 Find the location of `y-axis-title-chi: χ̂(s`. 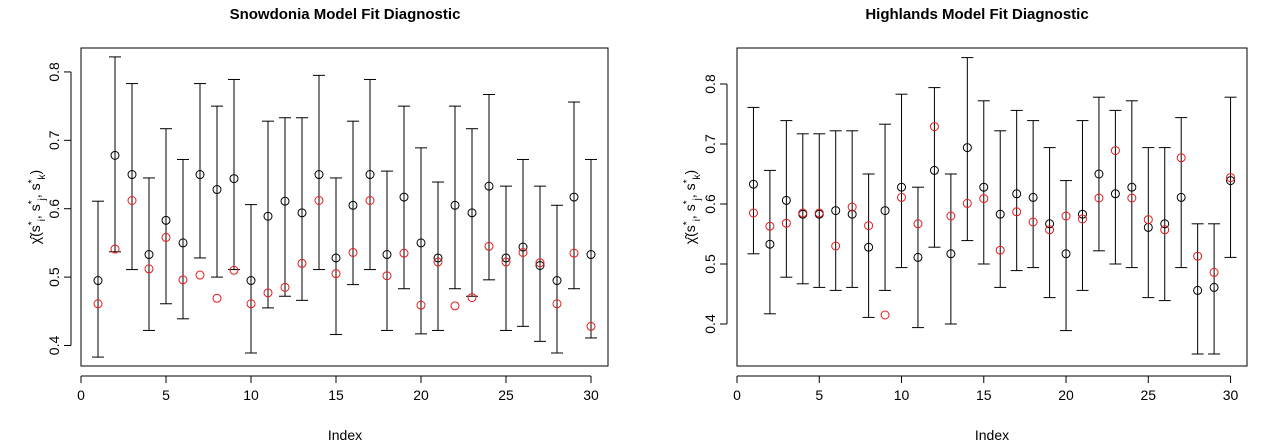

y-axis-title-chi: χ̂(s is located at coordinates (35, 234).